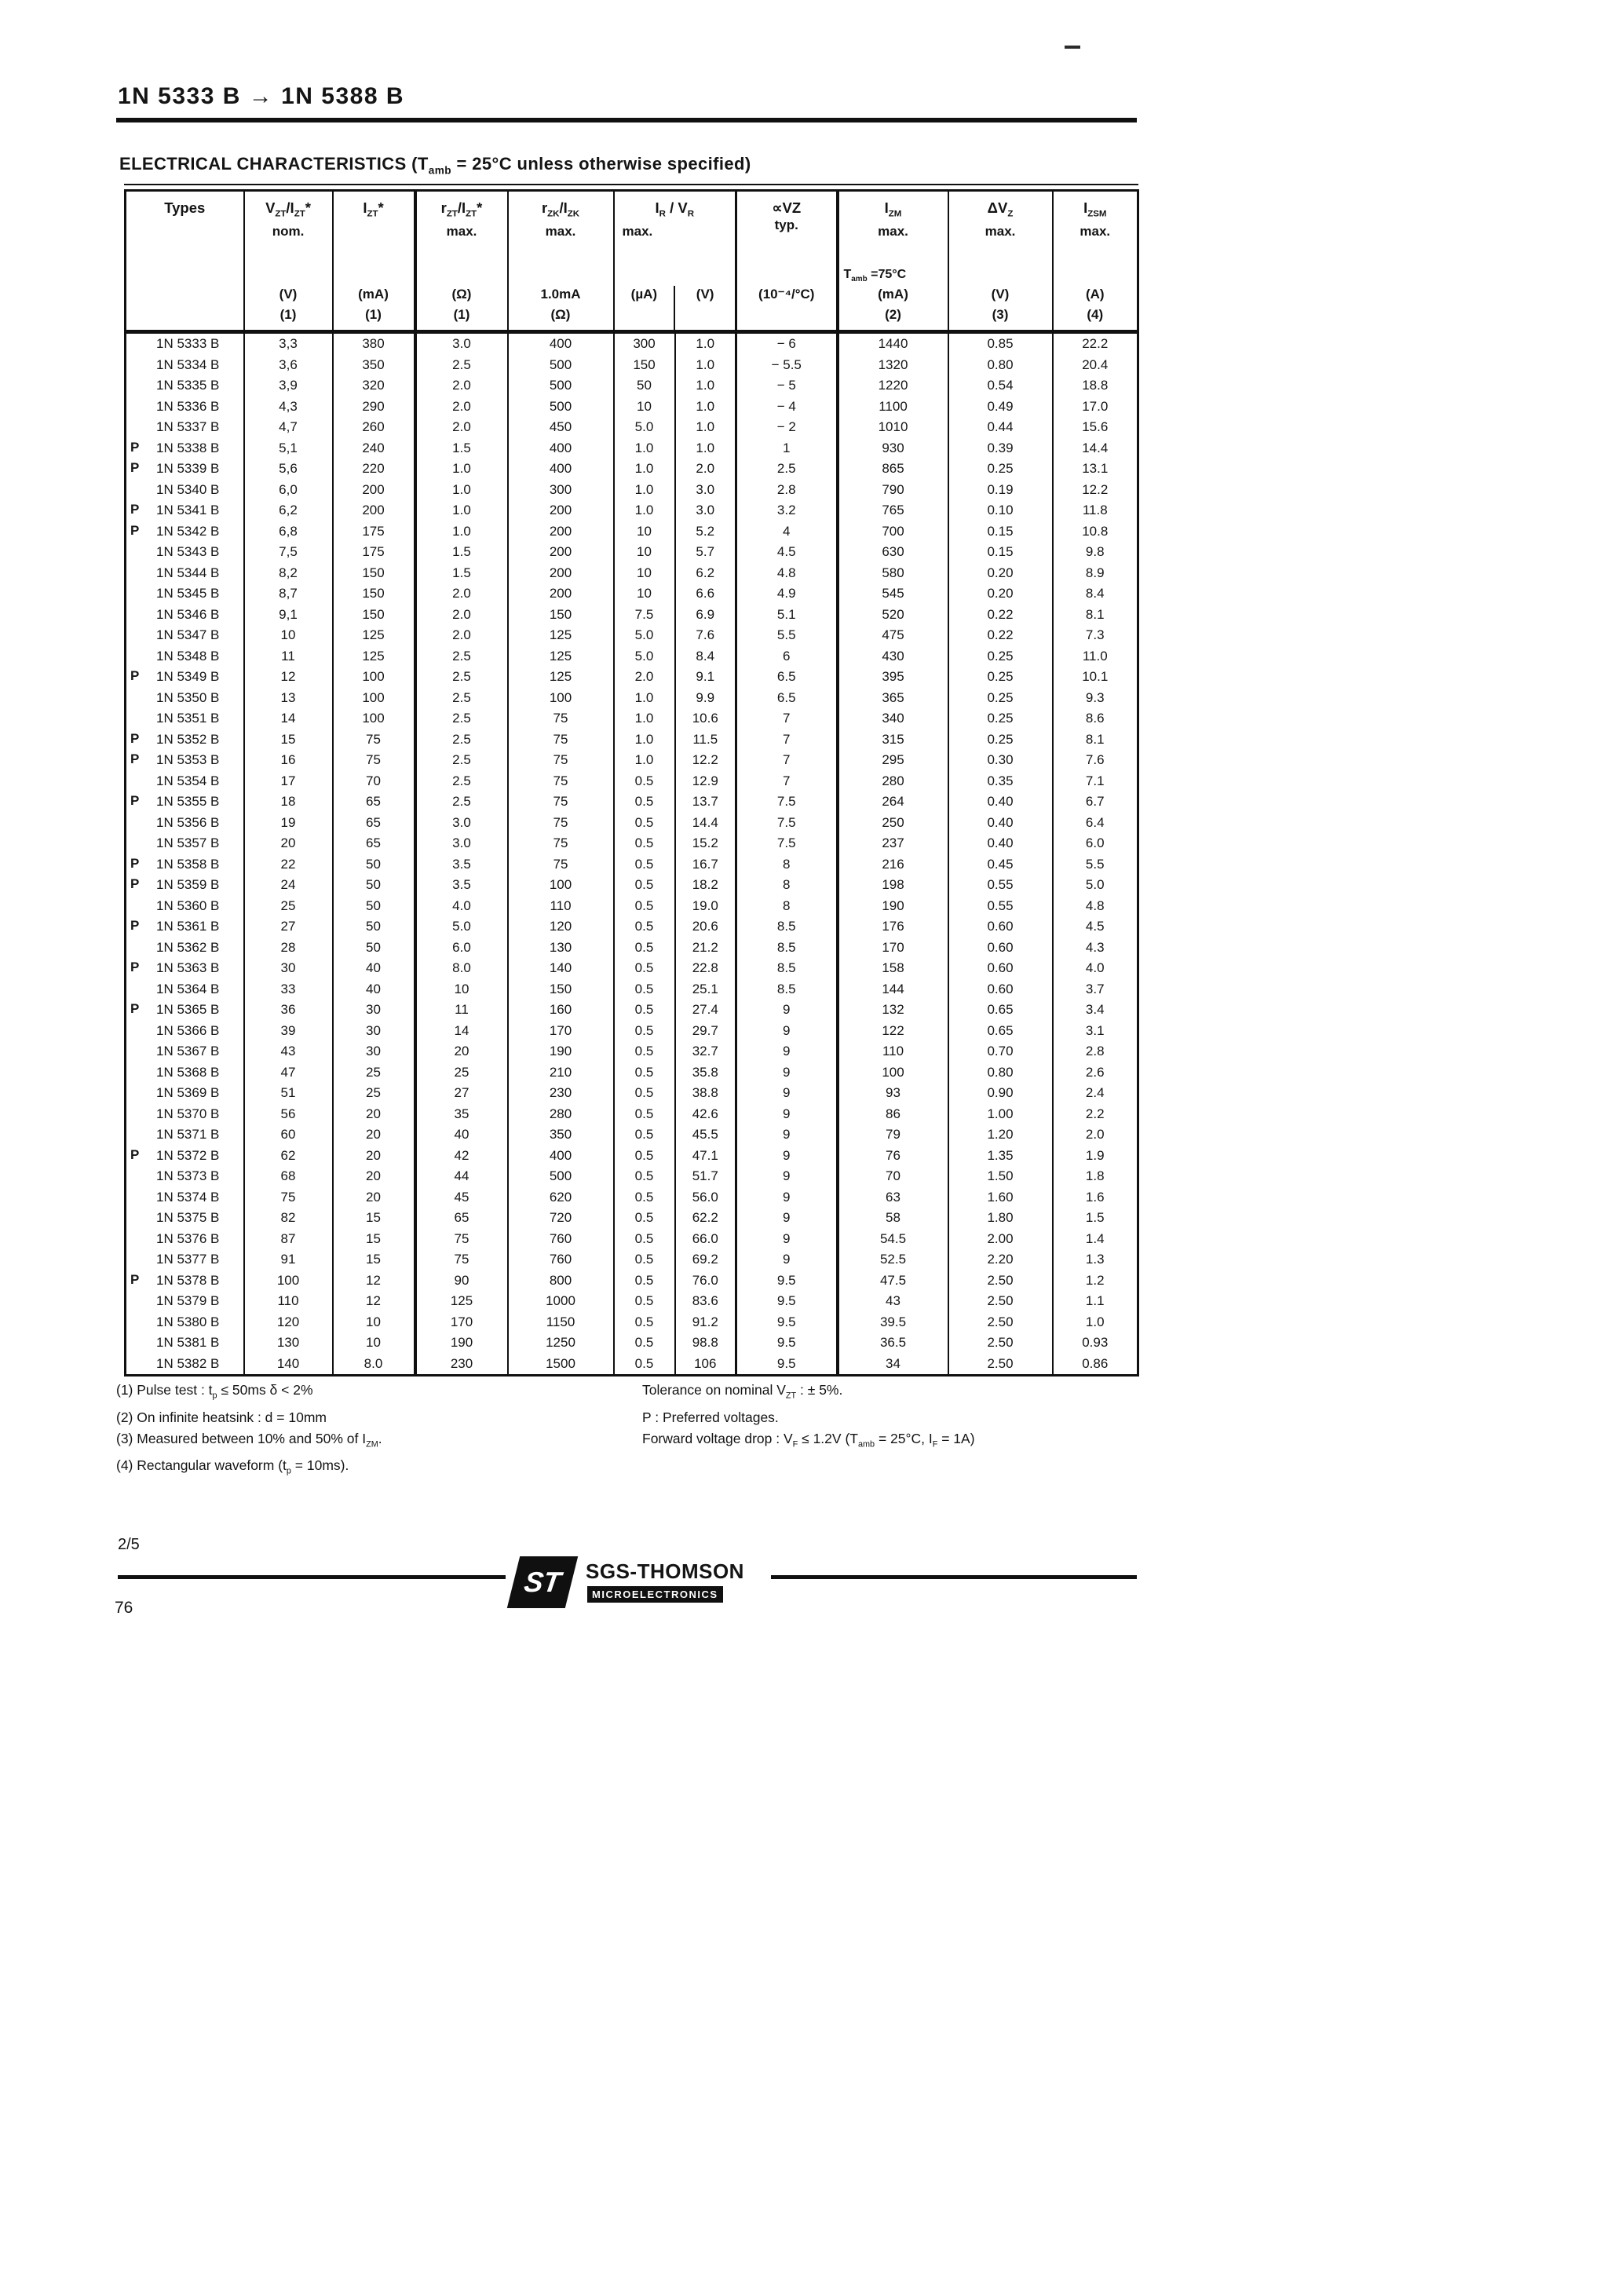 This screenshot has height=2296, width=1622. I want to click on type-cell: P 1N 5359 B, so click(185, 885).